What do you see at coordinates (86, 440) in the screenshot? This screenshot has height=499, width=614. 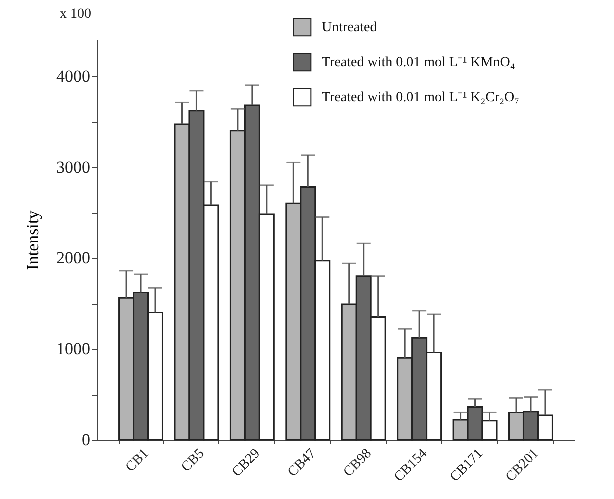 I see `y-tick-label: 0` at bounding box center [86, 440].